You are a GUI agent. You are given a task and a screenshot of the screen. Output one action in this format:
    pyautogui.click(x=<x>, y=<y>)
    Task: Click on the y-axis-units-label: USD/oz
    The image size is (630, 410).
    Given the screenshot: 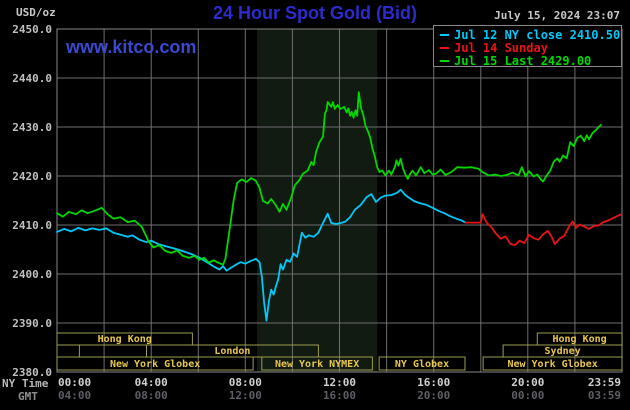 What is the action you would take?
    pyautogui.click(x=36, y=12)
    